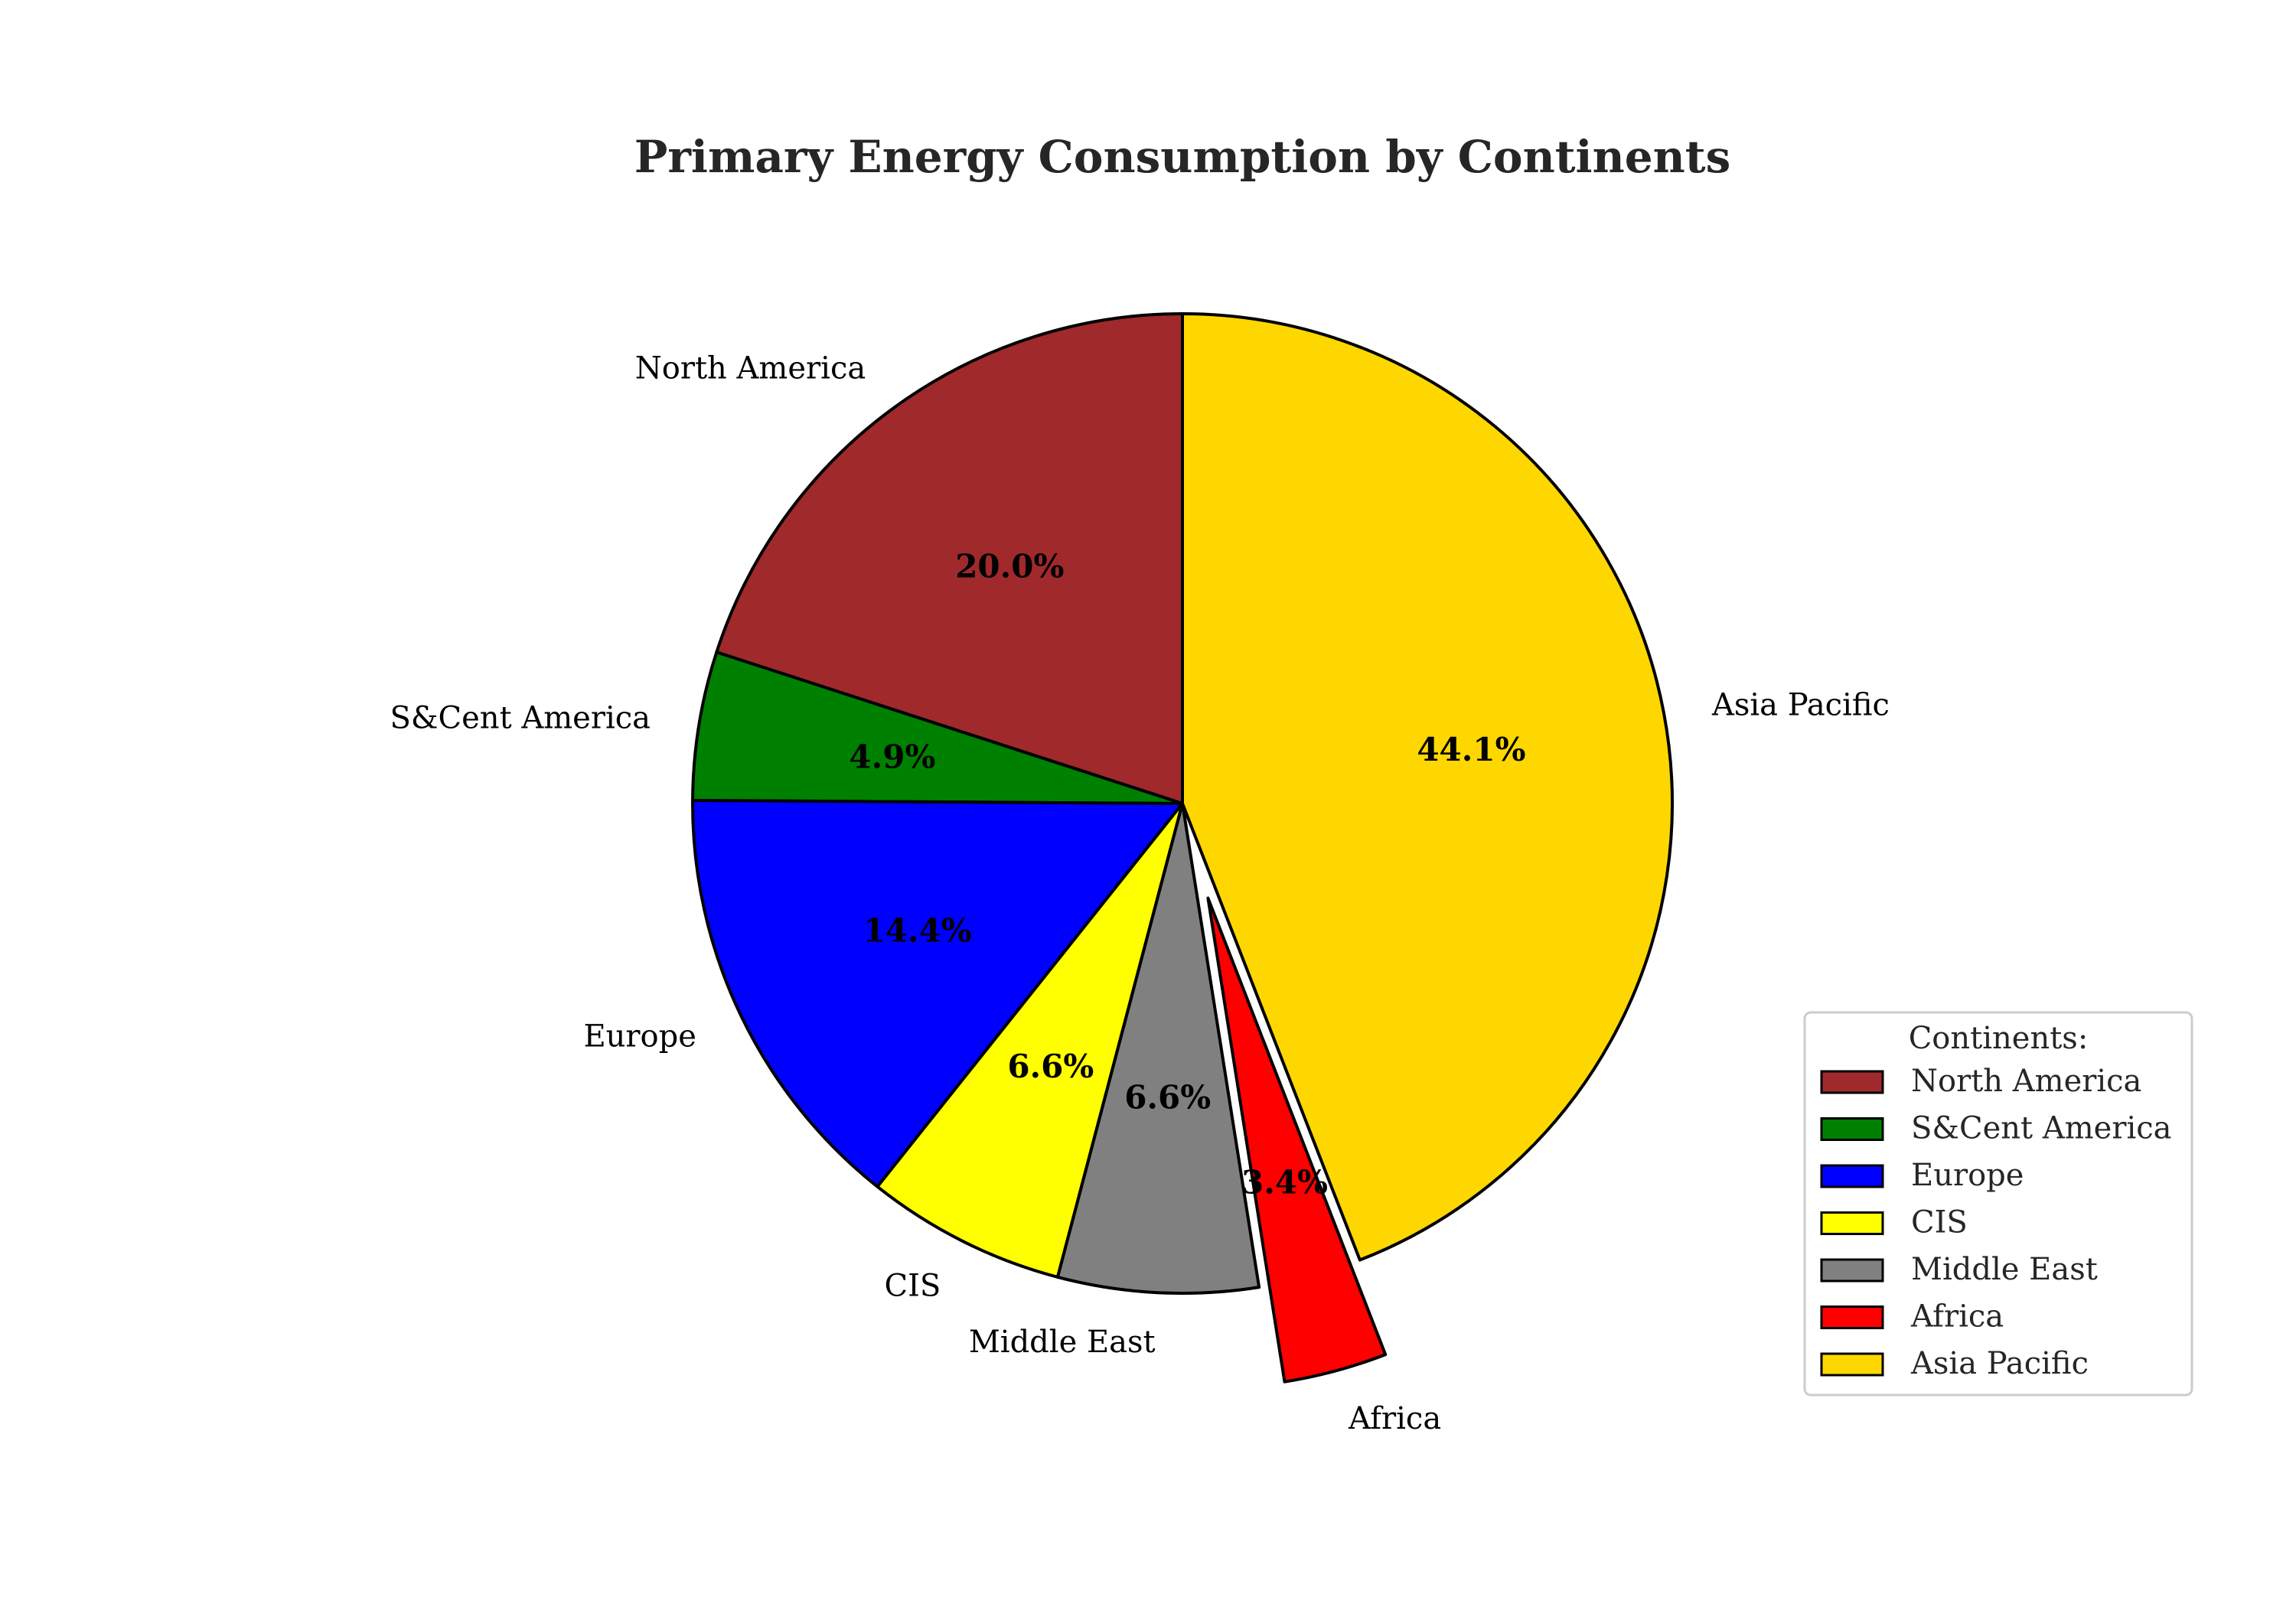 This screenshot has height=1607, width=2296. What do you see at coordinates (1852, 1270) in the screenshot?
I see `legend-swatch-middle-east` at bounding box center [1852, 1270].